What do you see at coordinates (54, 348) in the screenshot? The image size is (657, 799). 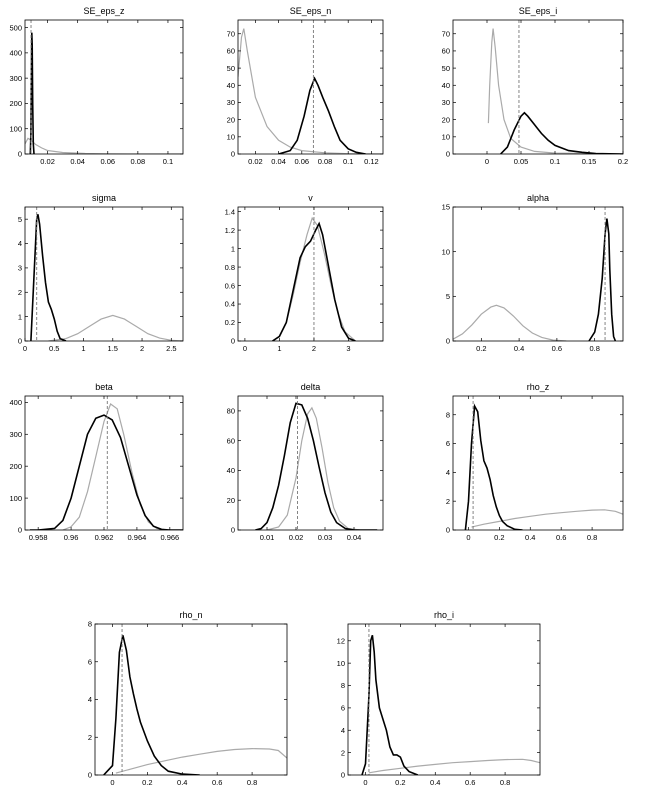 I see `x-tick-label: 0.5` at bounding box center [54, 348].